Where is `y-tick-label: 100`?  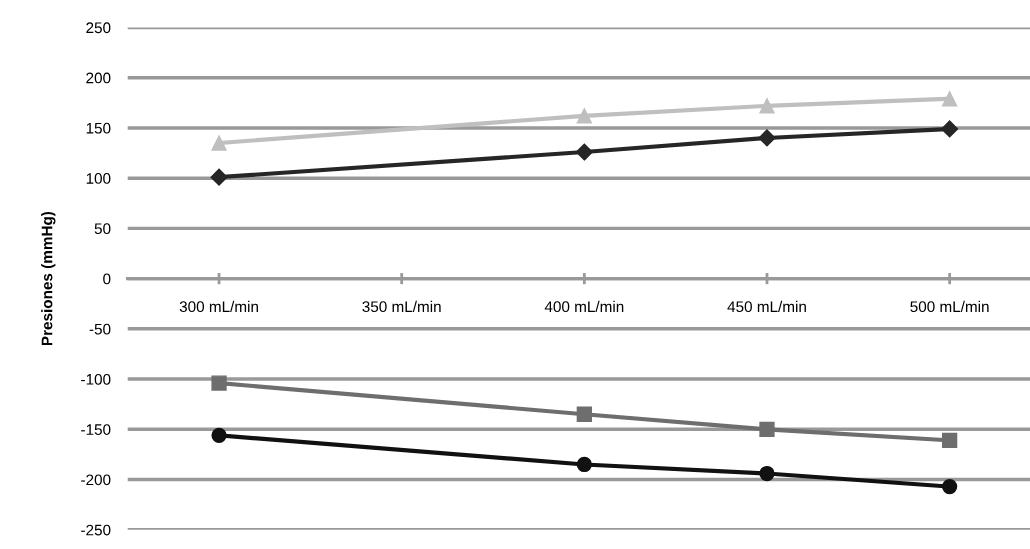
y-tick-label: 100 is located at coordinates (98, 178).